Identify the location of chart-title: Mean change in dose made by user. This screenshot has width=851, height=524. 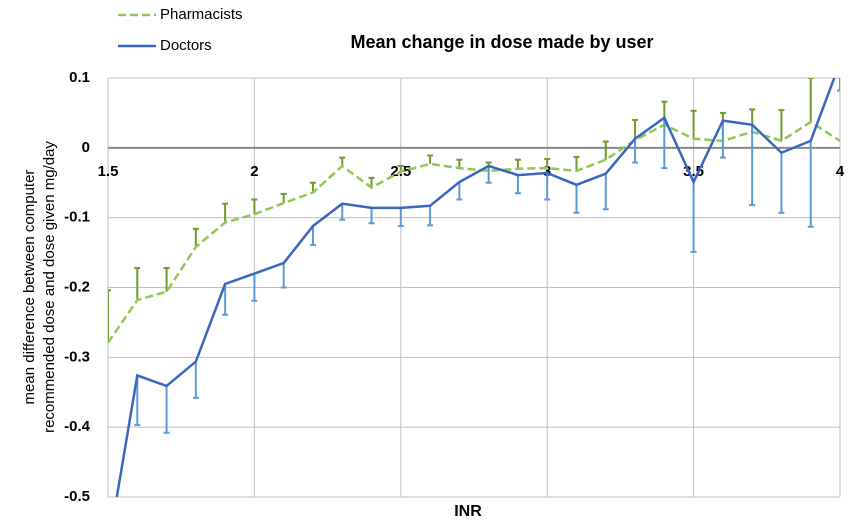
(501, 42).